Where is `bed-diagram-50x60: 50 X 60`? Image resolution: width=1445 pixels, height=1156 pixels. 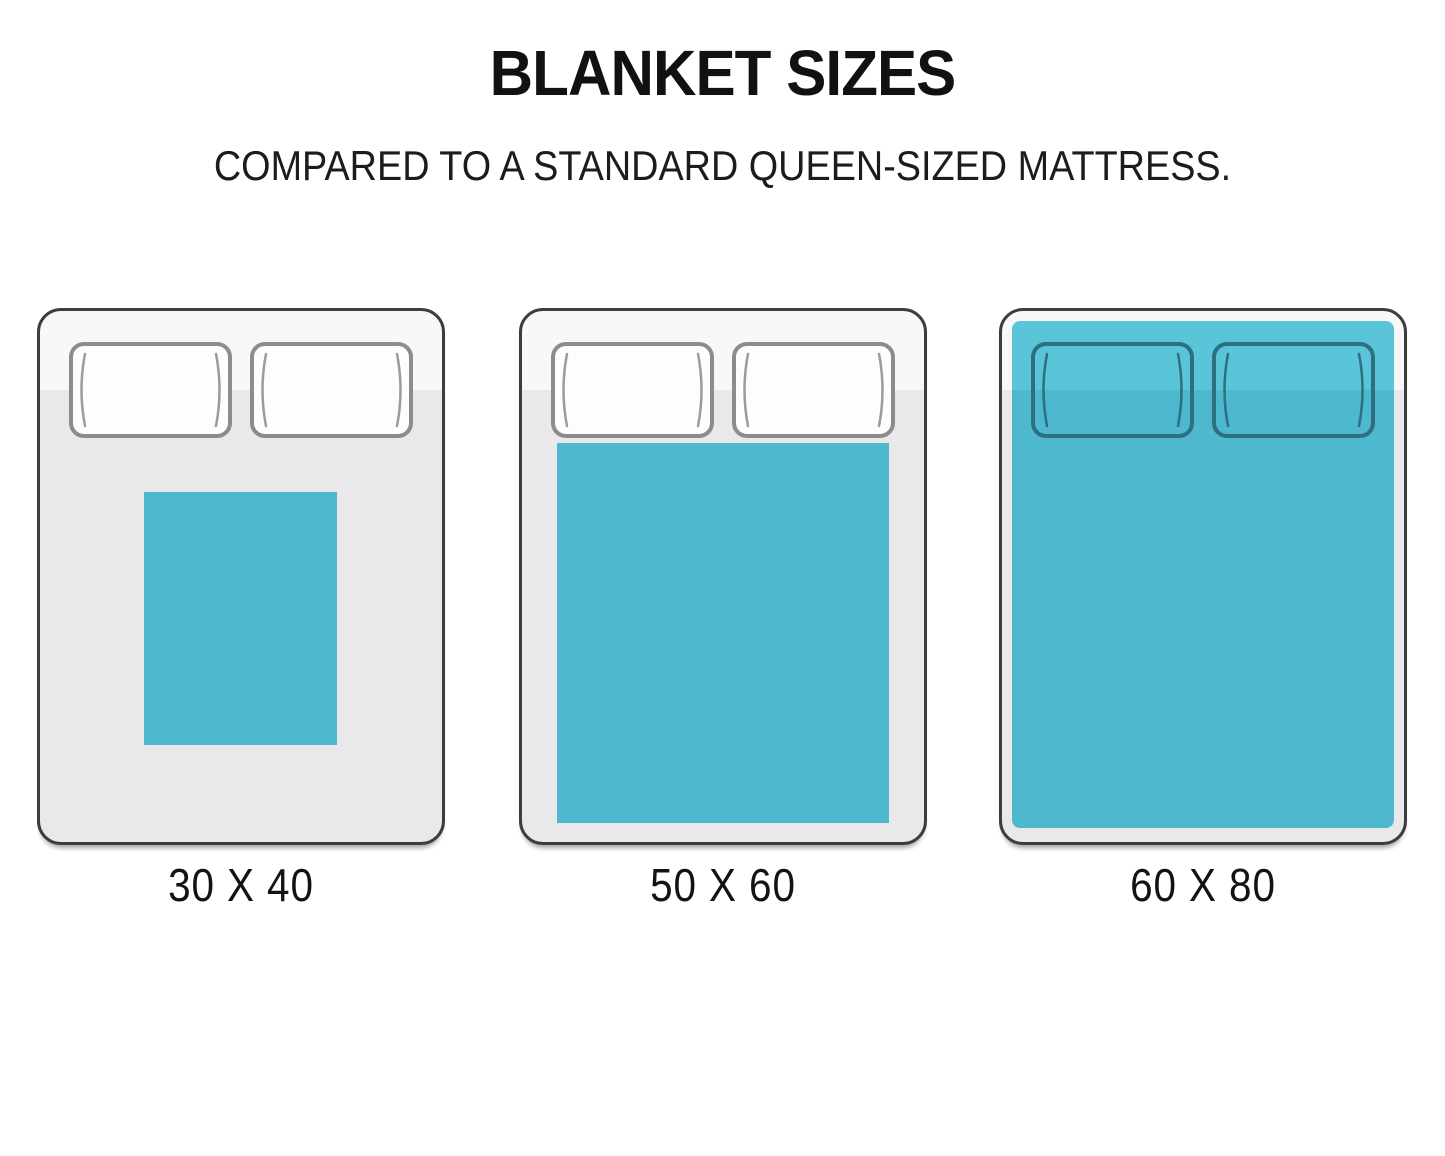 bed-diagram-50x60: 50 X 60 is located at coordinates (723, 609).